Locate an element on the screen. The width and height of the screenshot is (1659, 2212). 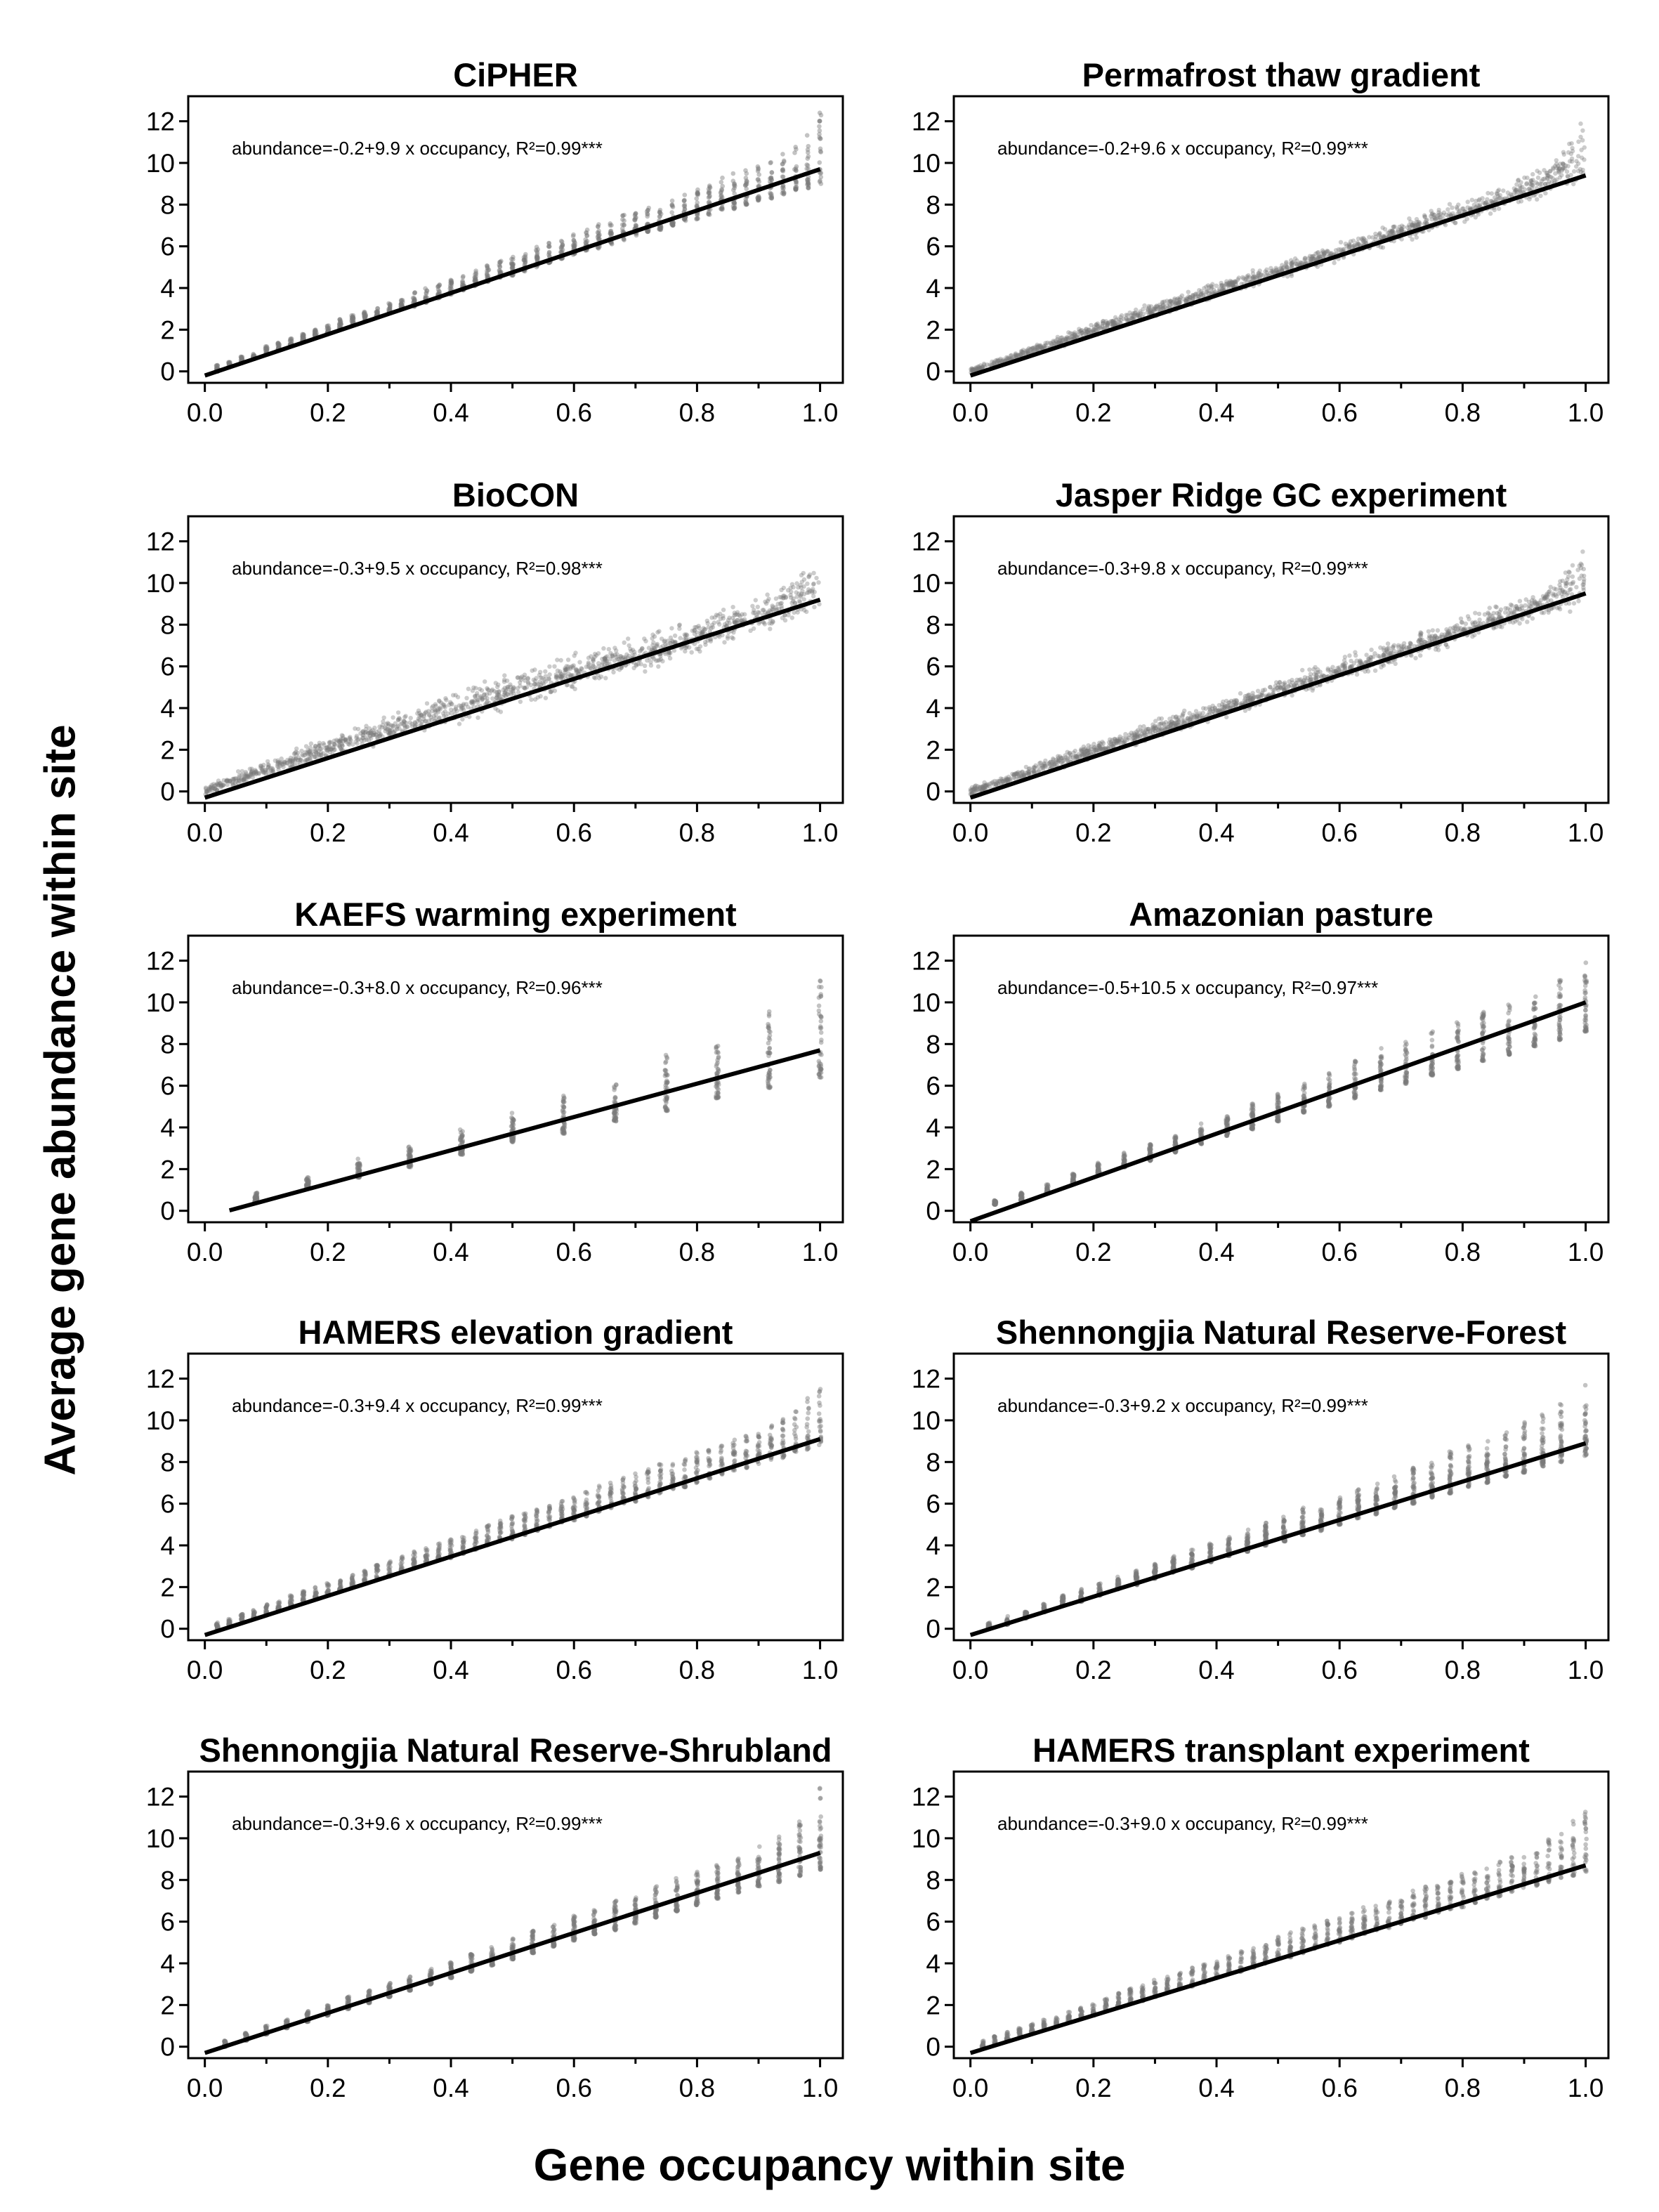
x-tick-label: 0.8 is located at coordinates (697, 412).